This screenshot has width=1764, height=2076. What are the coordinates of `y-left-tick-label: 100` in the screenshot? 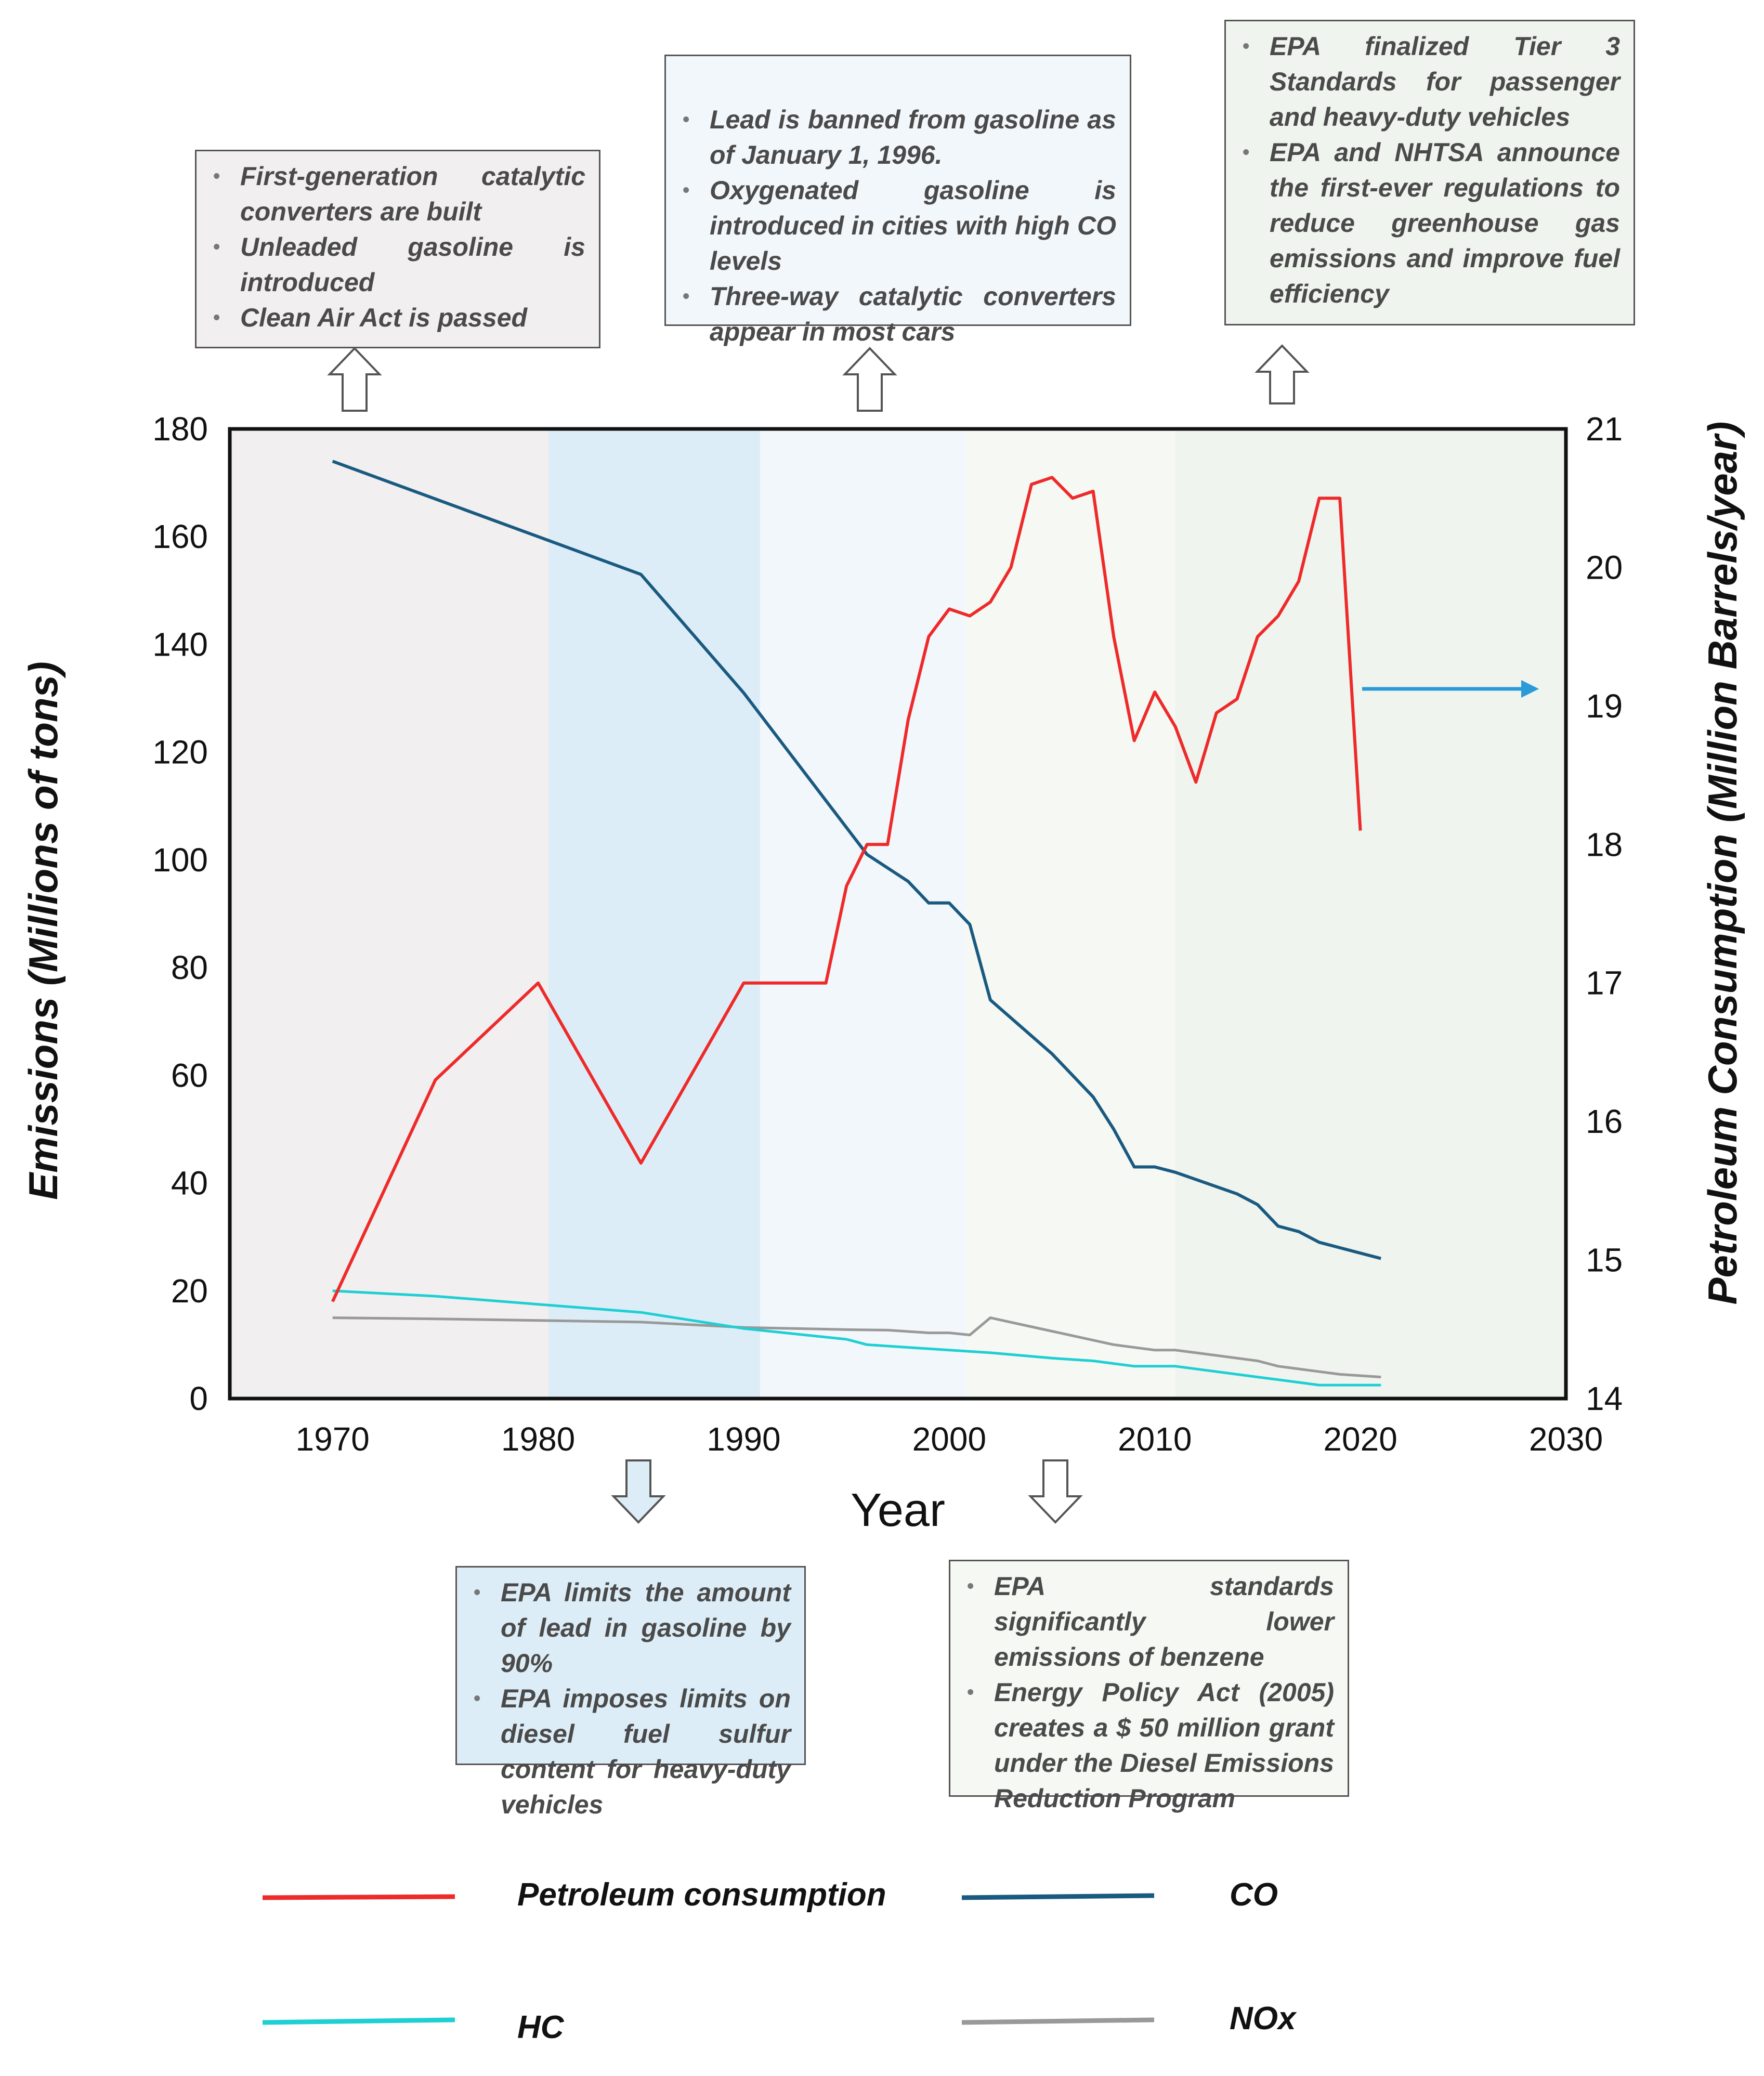 It's located at (180, 860).